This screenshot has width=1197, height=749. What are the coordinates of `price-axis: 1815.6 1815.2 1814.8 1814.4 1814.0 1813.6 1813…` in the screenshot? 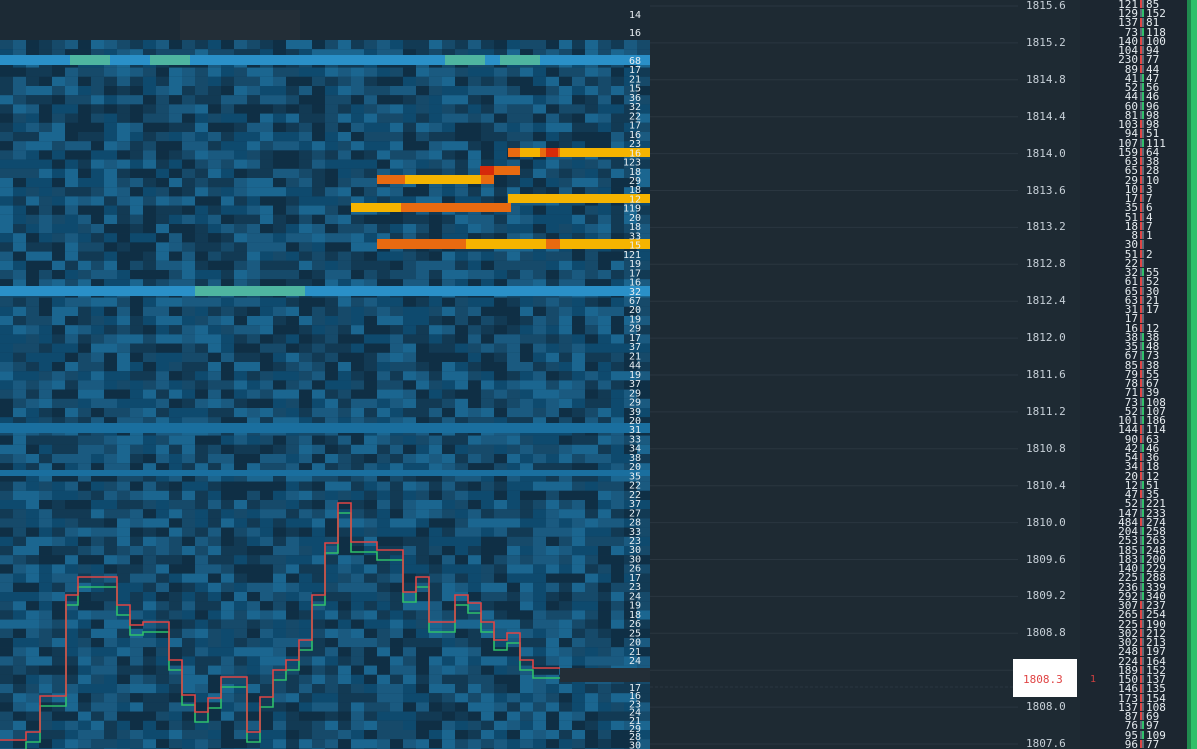 It's located at (1049, 374).